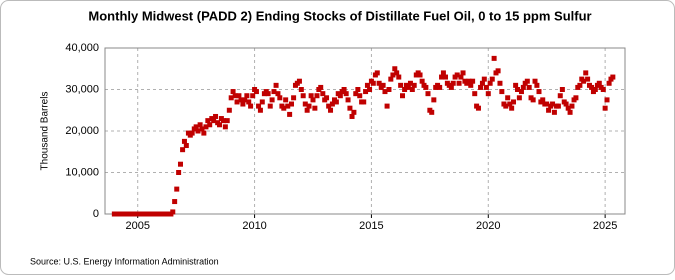 The width and height of the screenshot is (675, 280). I want to click on x-tick-label: 2025, so click(605, 226).